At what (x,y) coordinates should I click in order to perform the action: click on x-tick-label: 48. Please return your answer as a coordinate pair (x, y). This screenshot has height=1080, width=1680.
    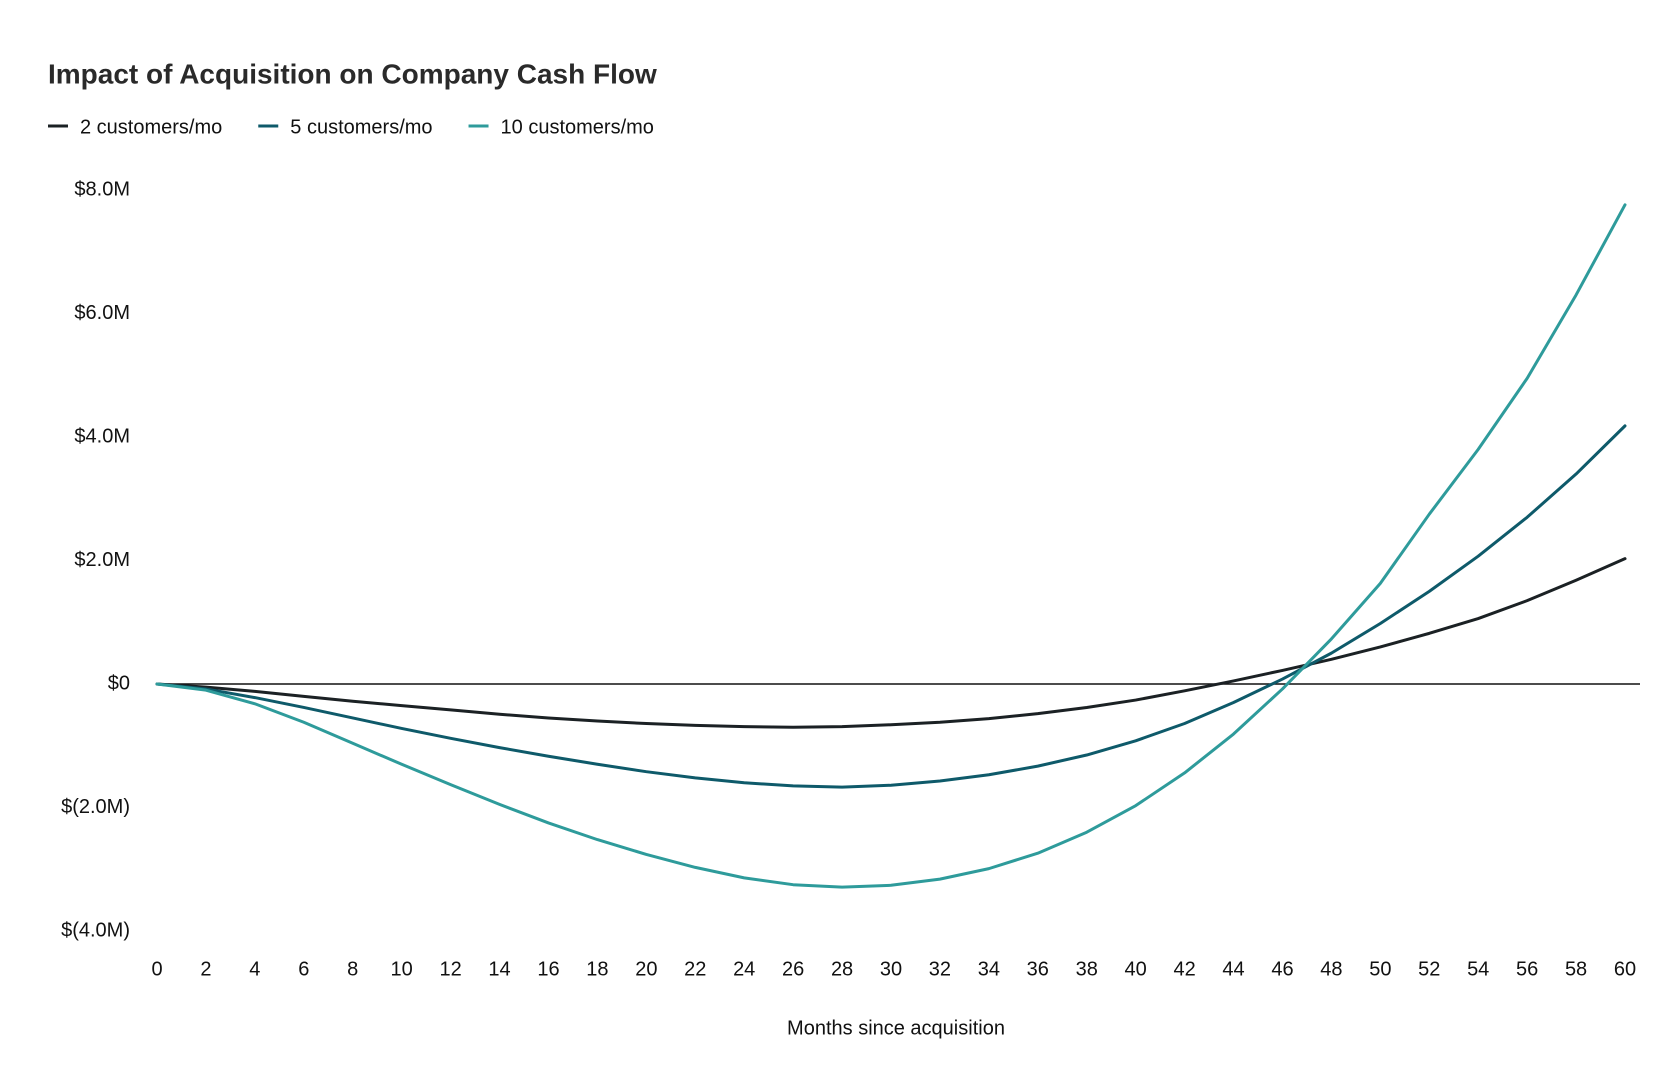
    Looking at the image, I should click on (1331, 969).